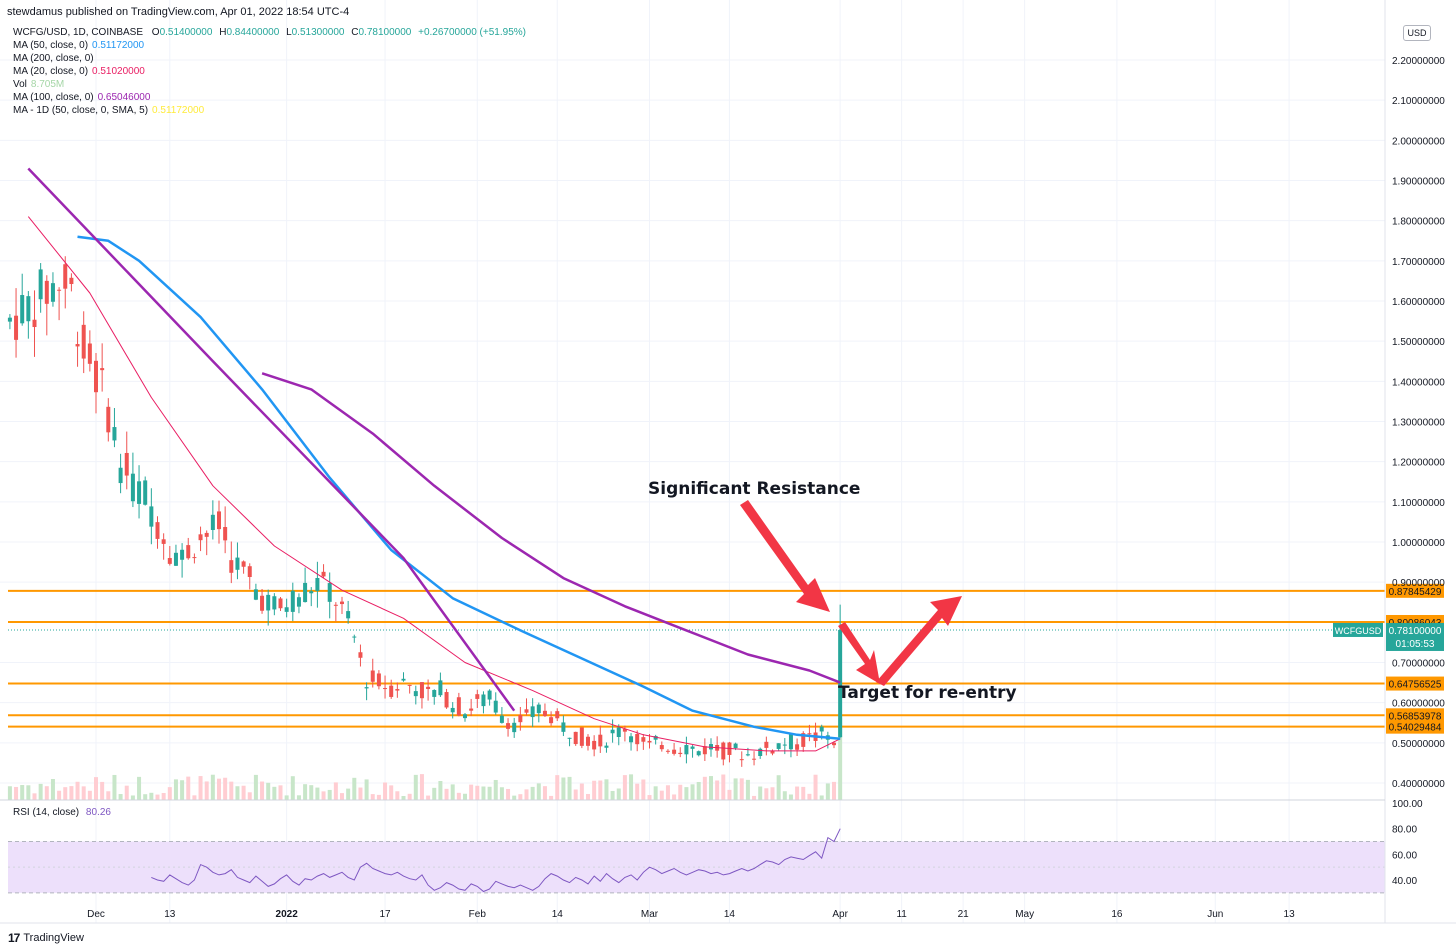  I want to click on indicator-value: 8.705M, so click(47, 84).